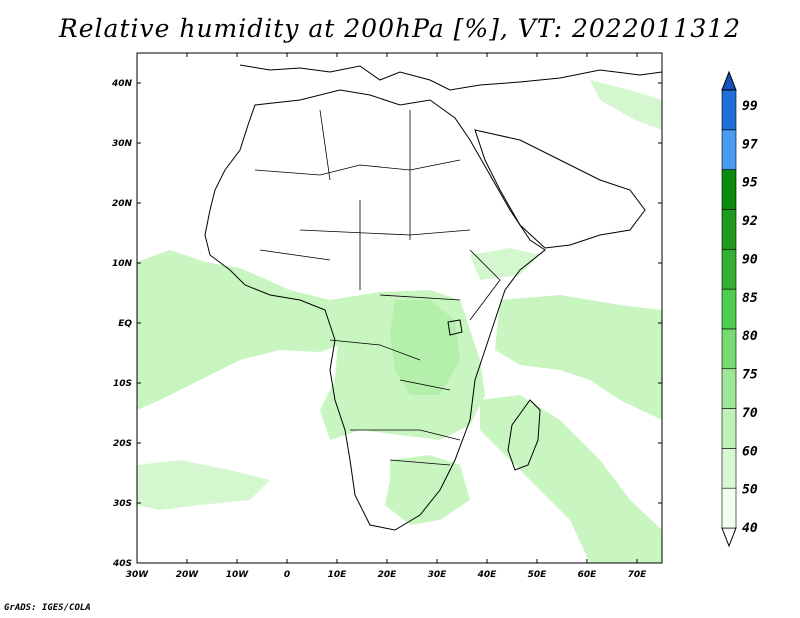 The image size is (800, 618). I want to click on colorbar: 99 97 95 92 90 85 80 75 70 60 50 40, so click(739, 309).